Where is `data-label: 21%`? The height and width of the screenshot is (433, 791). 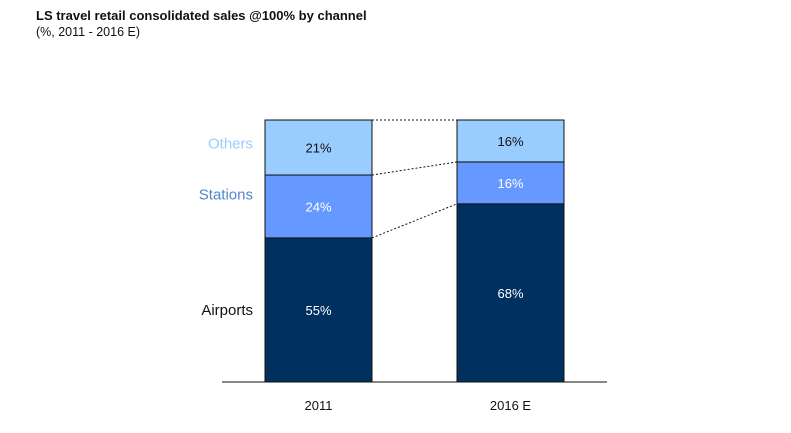 data-label: 21% is located at coordinates (318, 148).